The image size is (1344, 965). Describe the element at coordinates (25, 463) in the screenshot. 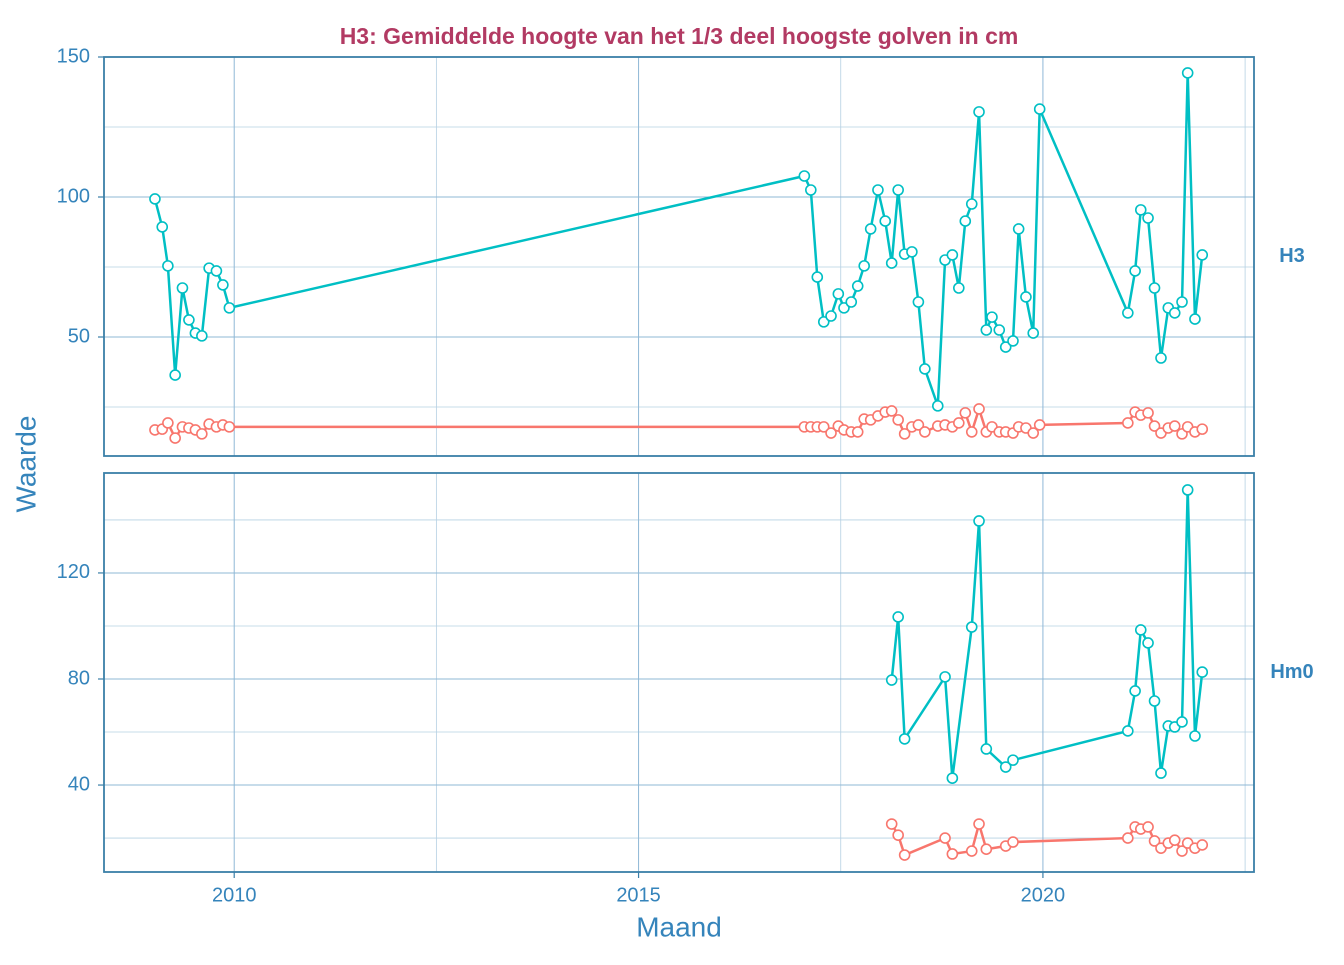

I see `y-axis-label: Waarde` at that location.